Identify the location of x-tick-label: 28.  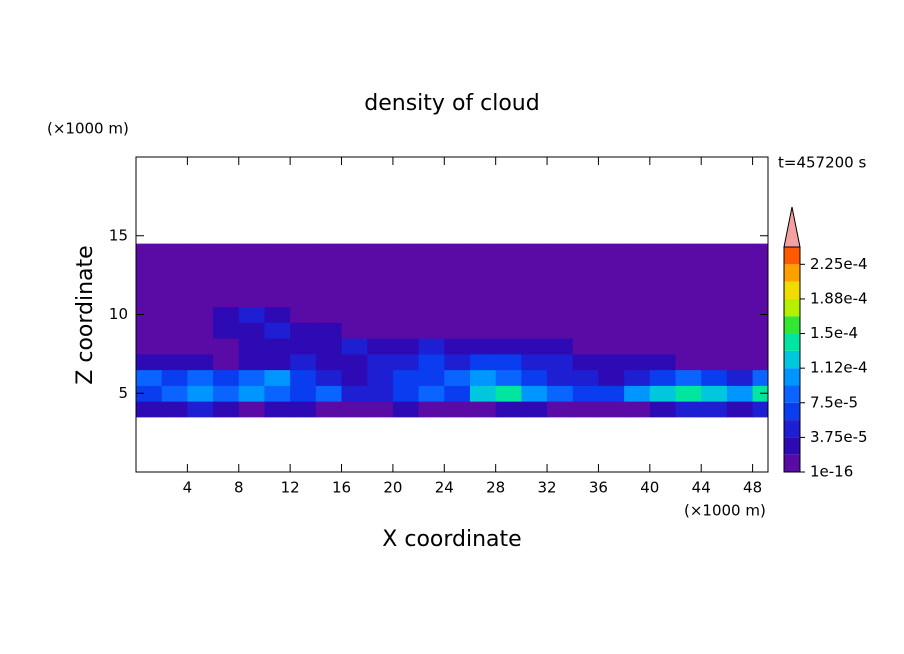
(495, 488).